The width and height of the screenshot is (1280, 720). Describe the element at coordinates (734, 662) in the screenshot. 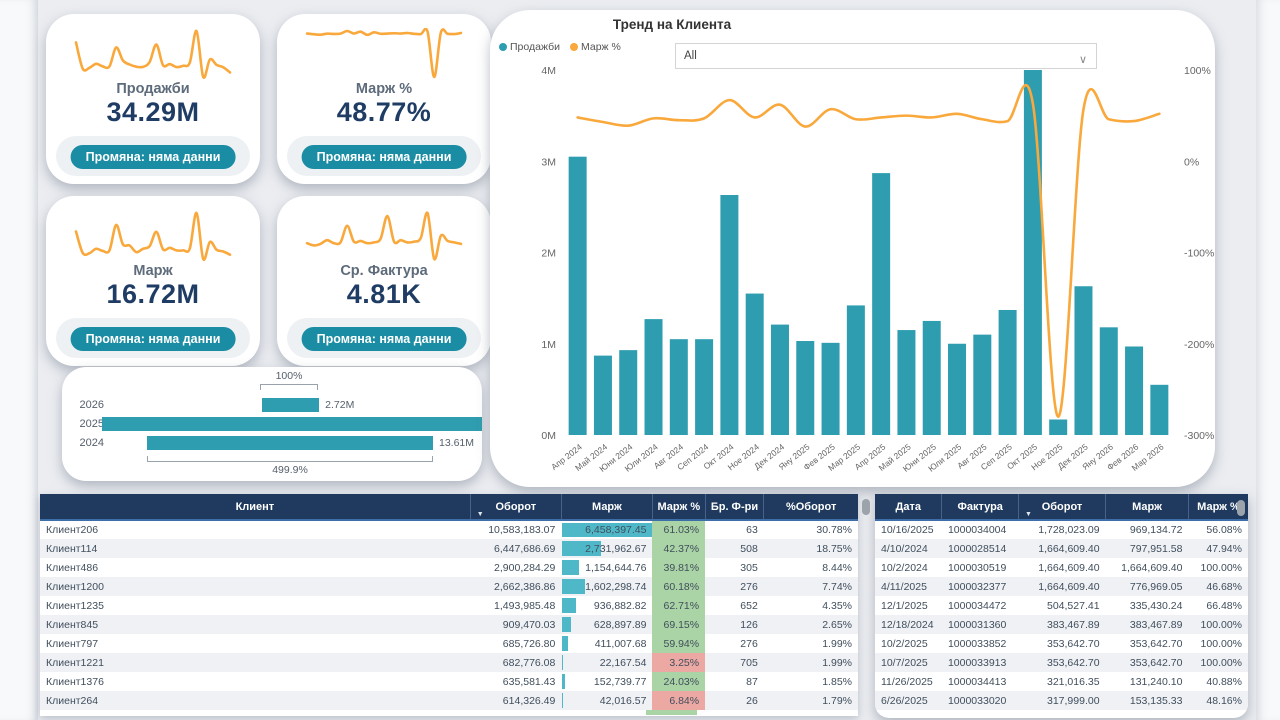

I see `table-cell: 705` at that location.